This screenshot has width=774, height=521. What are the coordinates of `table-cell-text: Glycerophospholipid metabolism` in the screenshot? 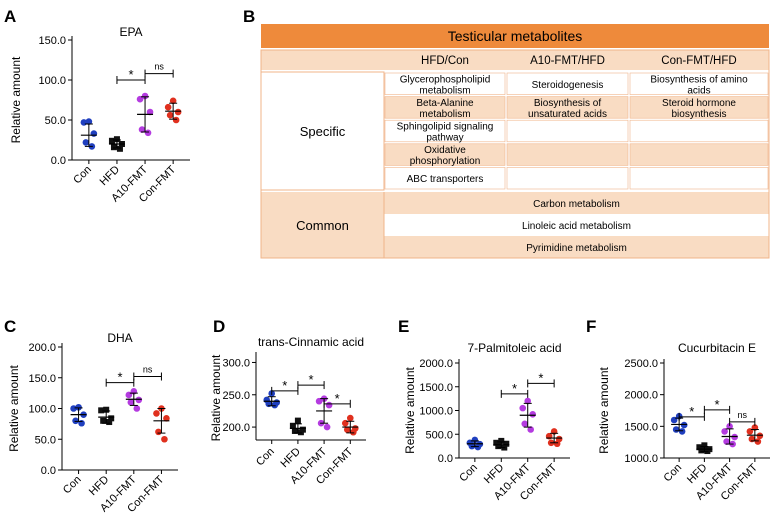 It's located at (445, 85).